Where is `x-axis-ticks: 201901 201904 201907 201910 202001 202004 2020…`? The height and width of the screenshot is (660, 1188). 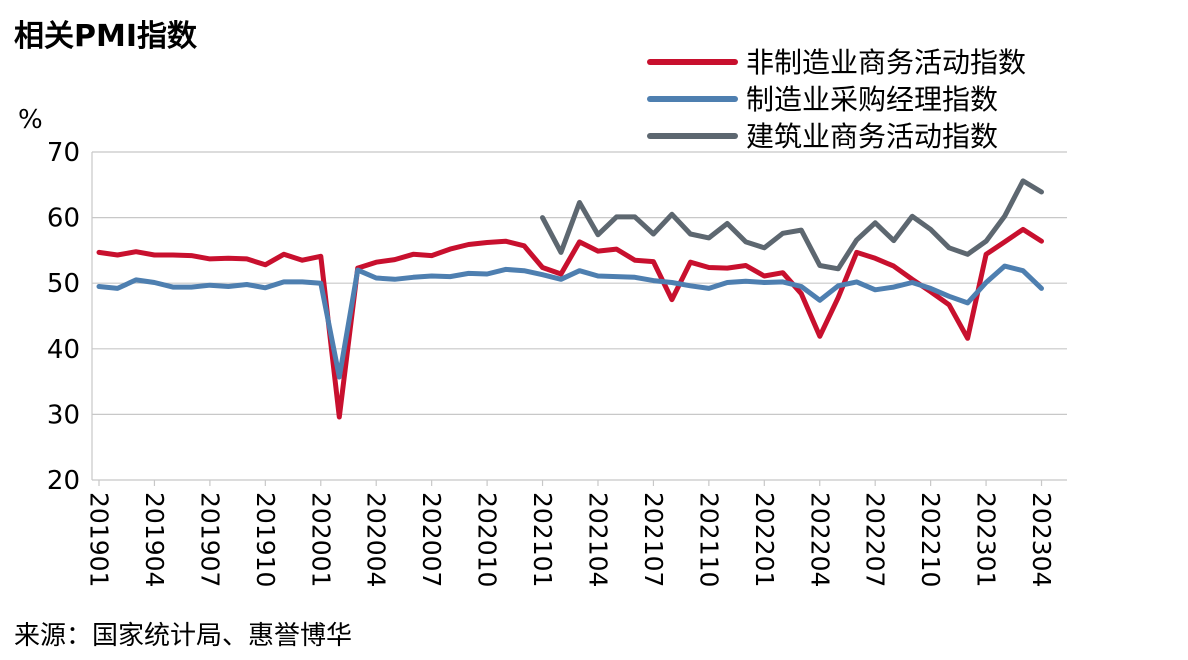
x-axis-ticks: 201901 201904 201907 201910 202001 202004 2020… is located at coordinates (570, 533).